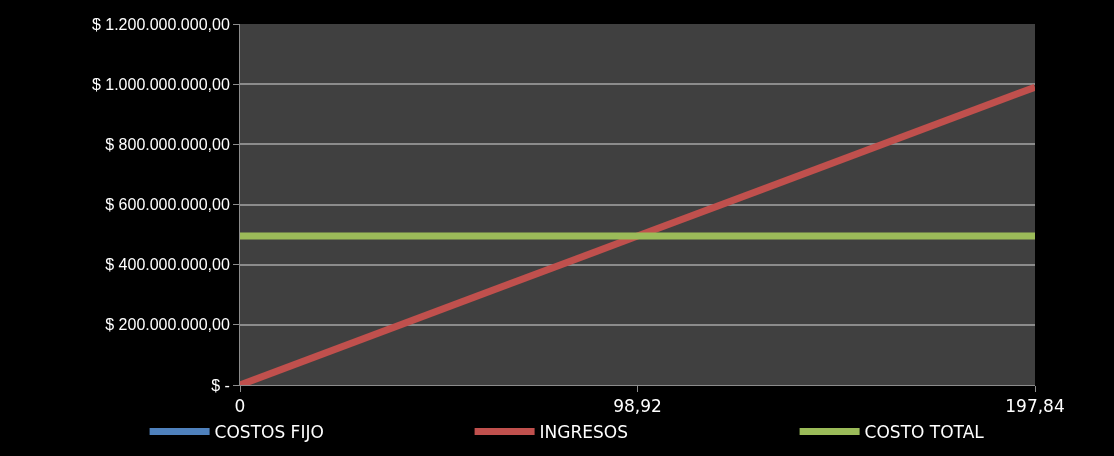  What do you see at coordinates (240, 406) in the screenshot?
I see `x-tick-label: 0` at bounding box center [240, 406].